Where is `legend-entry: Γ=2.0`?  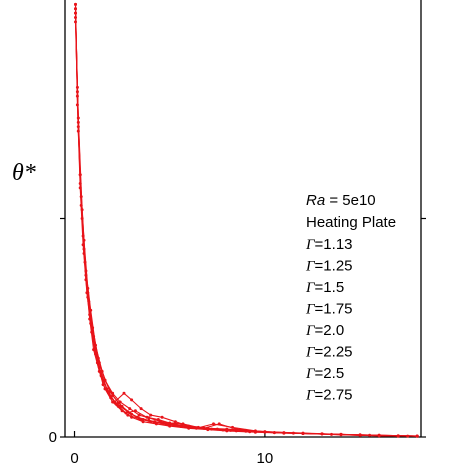 legend-entry: Γ=2.0 is located at coordinates (324, 330).